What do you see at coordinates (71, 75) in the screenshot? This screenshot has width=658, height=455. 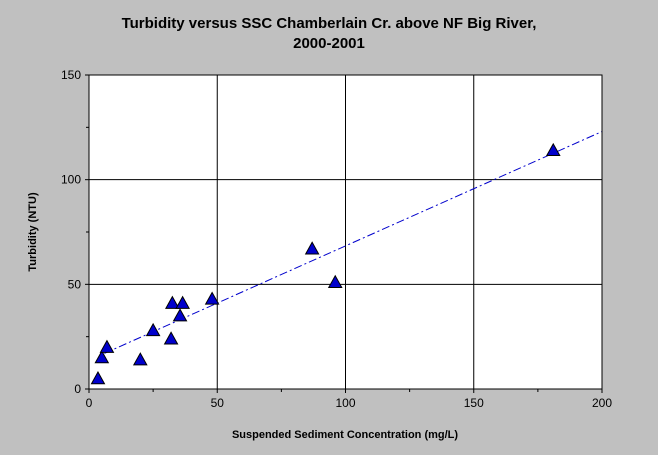 I see `y-tick-label: 150` at bounding box center [71, 75].